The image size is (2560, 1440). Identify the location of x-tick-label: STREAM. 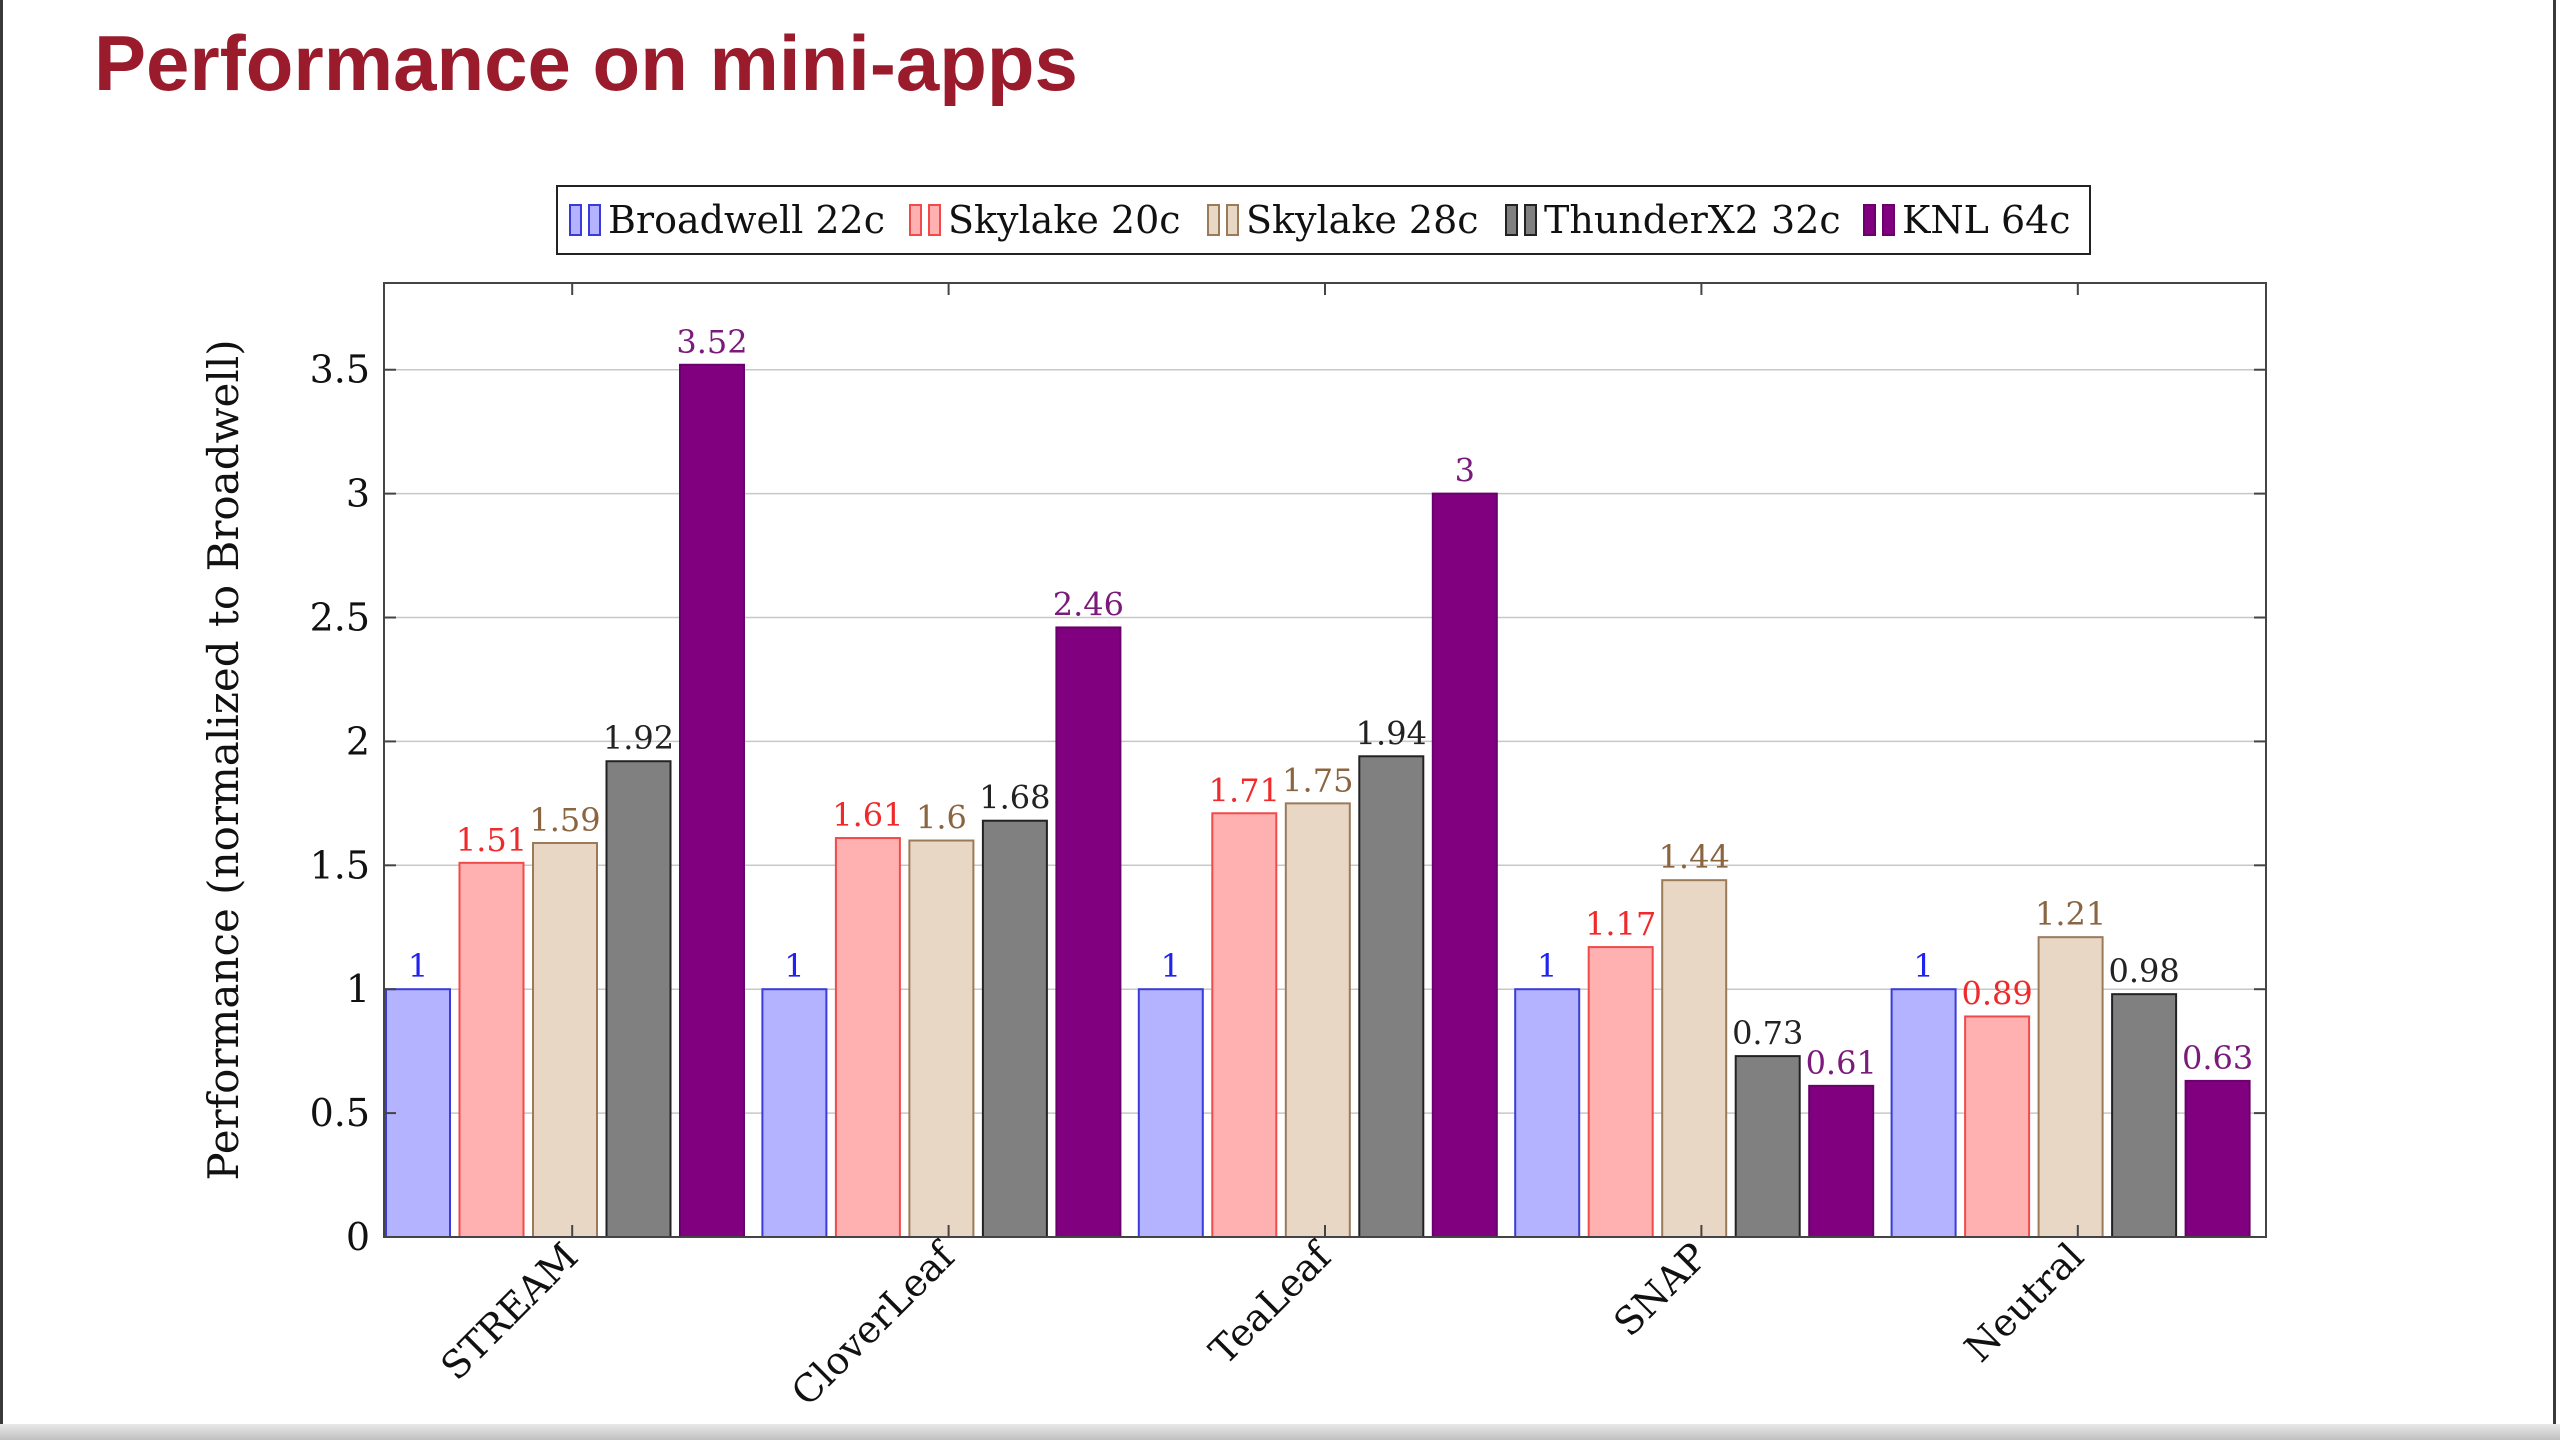
(509, 1311).